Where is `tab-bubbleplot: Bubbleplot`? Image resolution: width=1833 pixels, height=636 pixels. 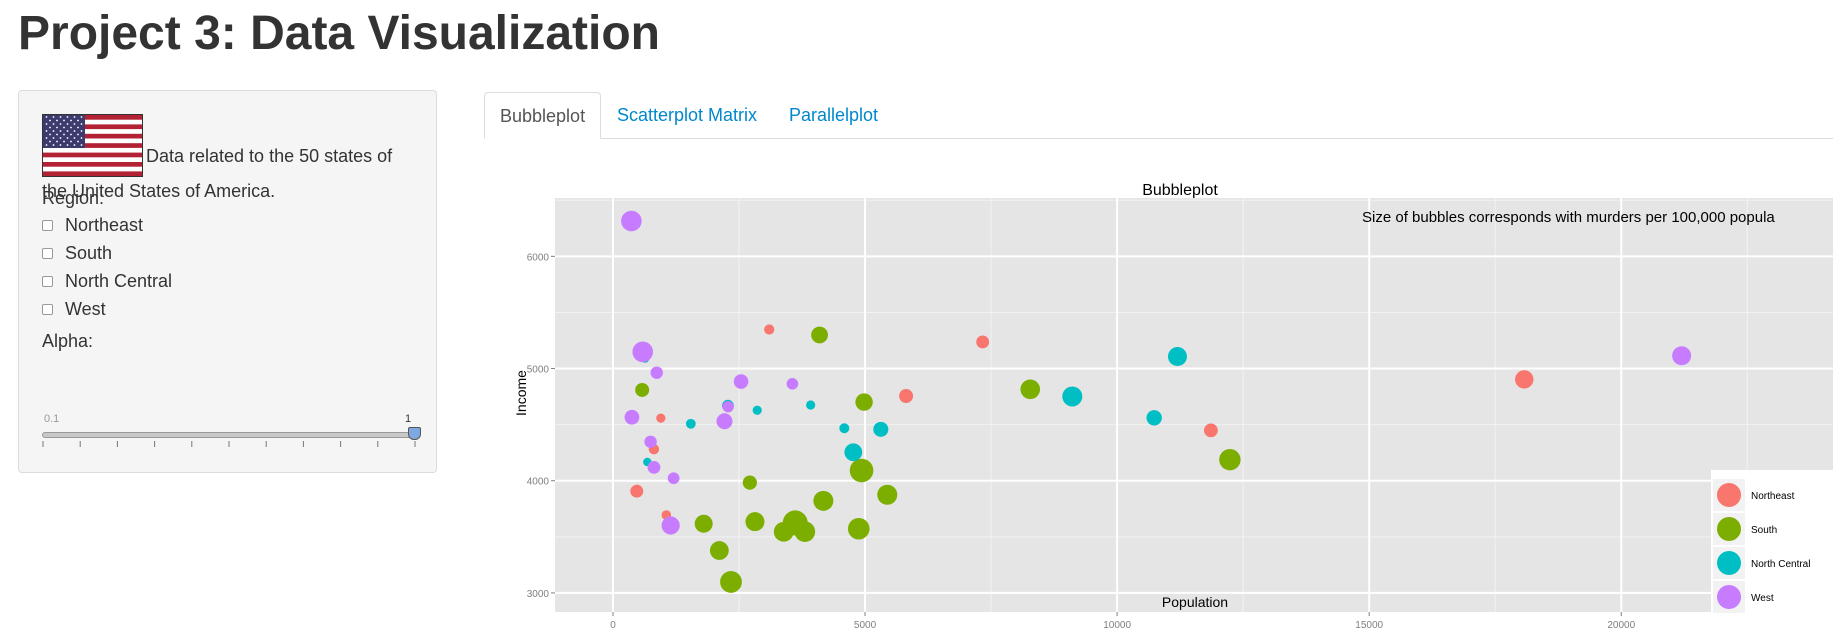 tab-bubbleplot: Bubbleplot is located at coordinates (543, 115).